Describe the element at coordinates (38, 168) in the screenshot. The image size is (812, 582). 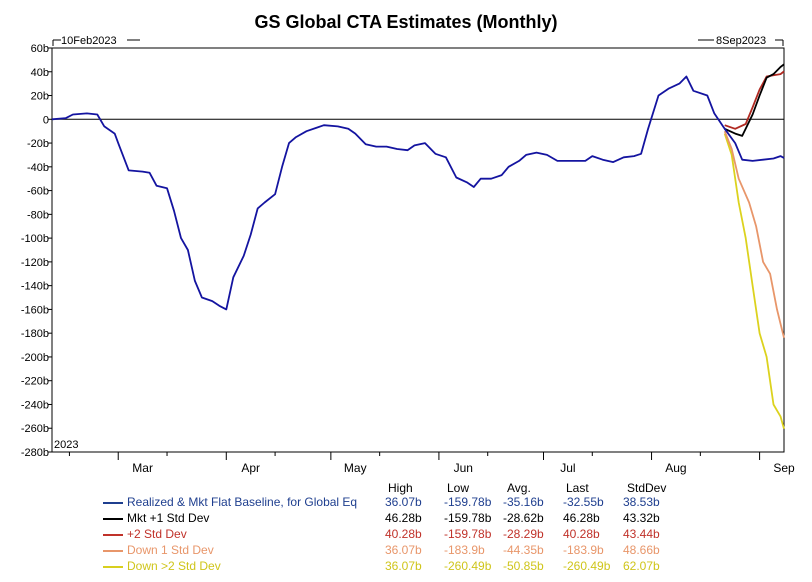
I see `y-tick-label: -40b` at that location.